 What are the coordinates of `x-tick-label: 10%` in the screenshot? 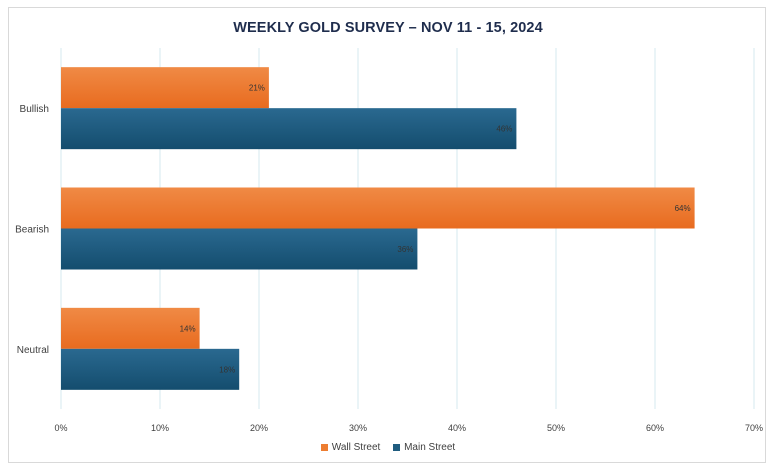 It's located at (160, 428).